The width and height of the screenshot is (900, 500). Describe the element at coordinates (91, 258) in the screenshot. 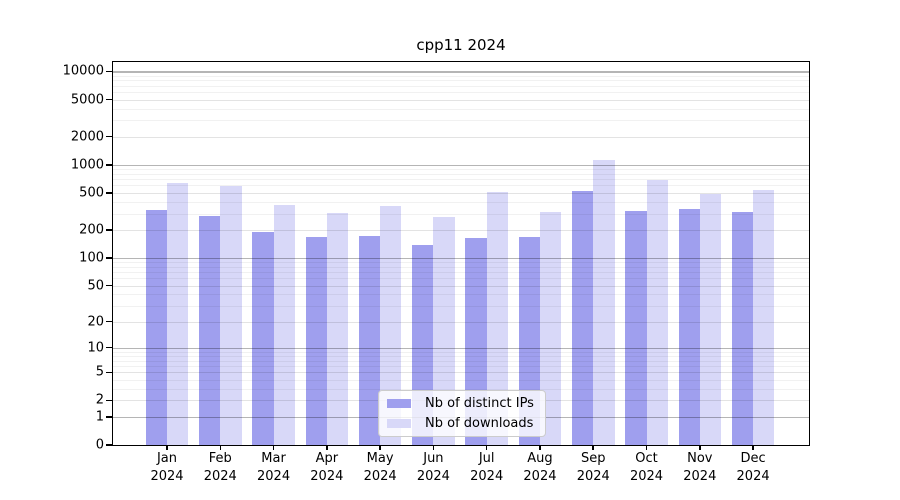

I see `y-tick-label-100: 100` at that location.